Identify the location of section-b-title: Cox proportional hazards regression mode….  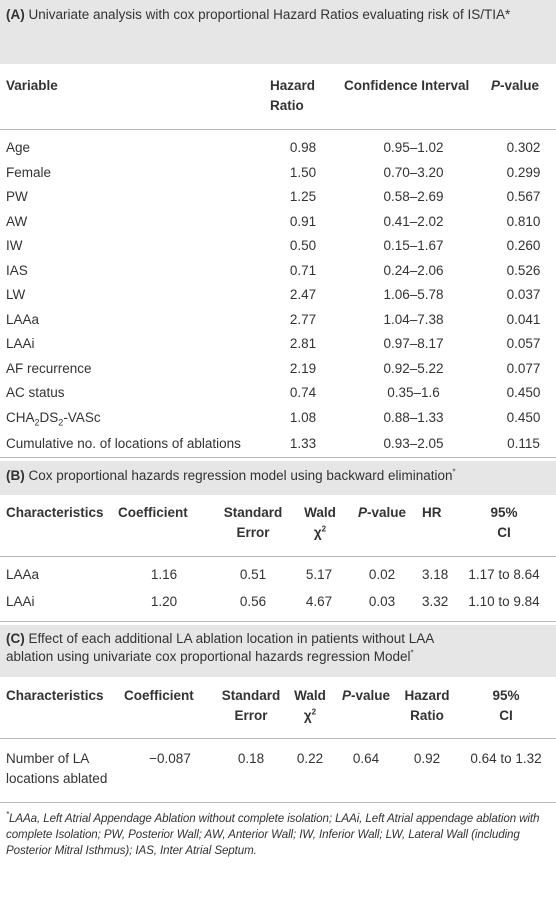
(240, 475).